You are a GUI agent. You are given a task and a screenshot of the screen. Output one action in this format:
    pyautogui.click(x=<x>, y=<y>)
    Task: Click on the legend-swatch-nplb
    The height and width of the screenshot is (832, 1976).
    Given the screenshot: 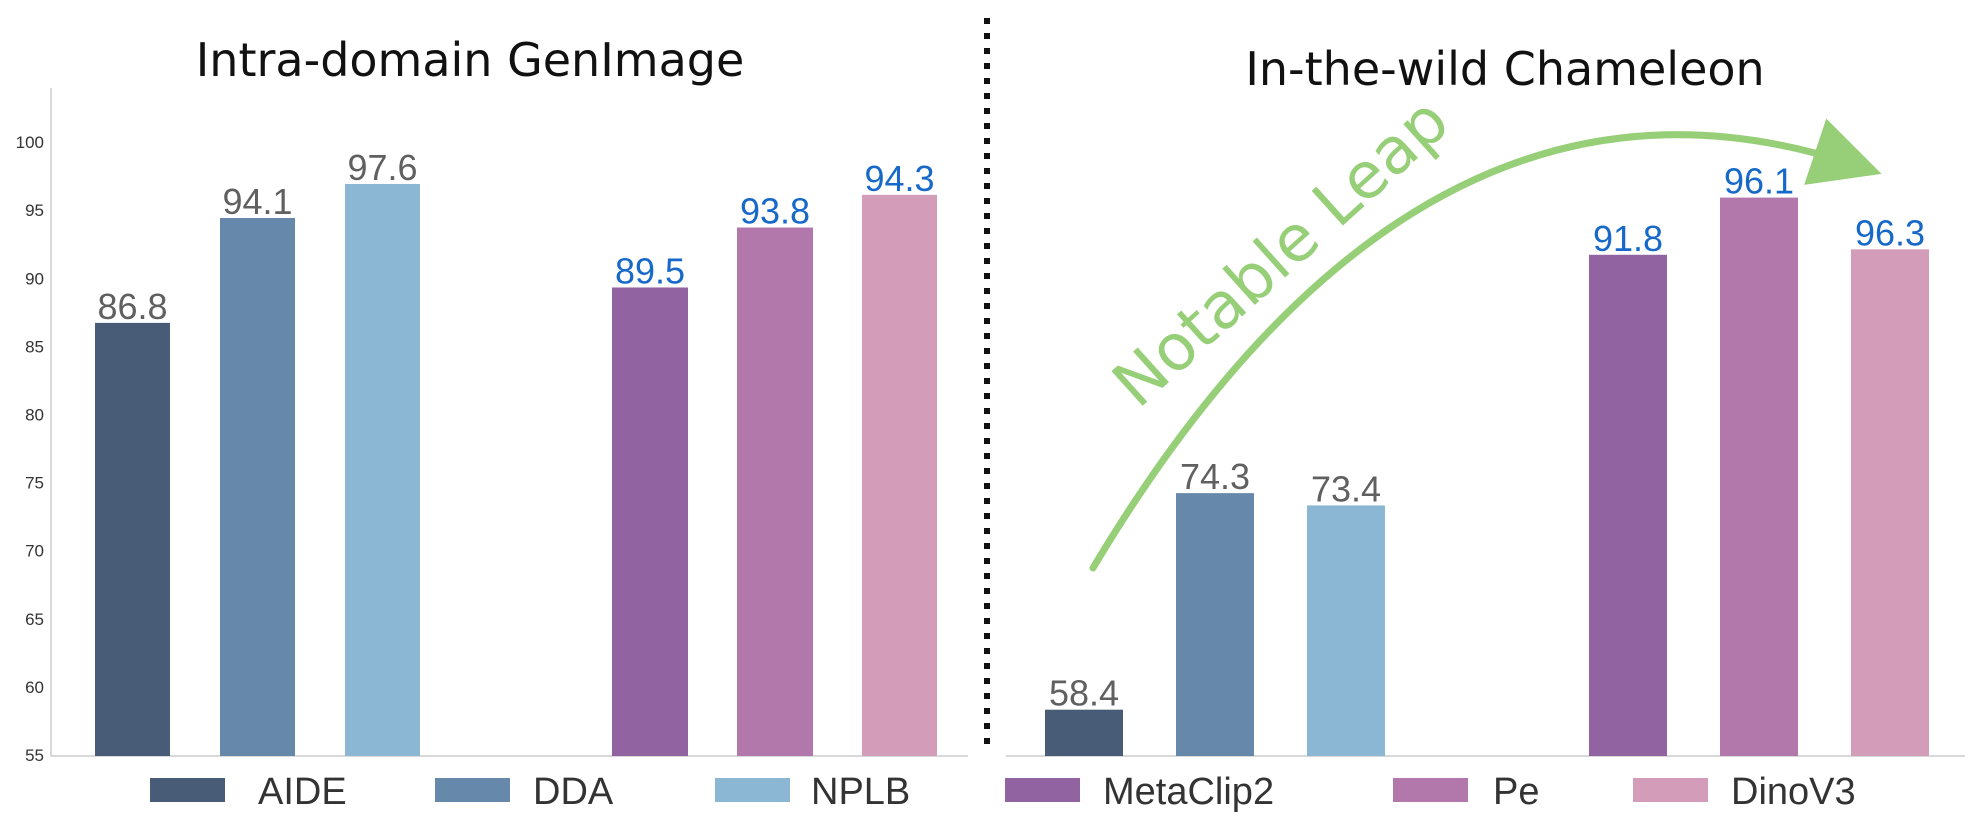 What is the action you would take?
    pyautogui.click(x=752, y=790)
    